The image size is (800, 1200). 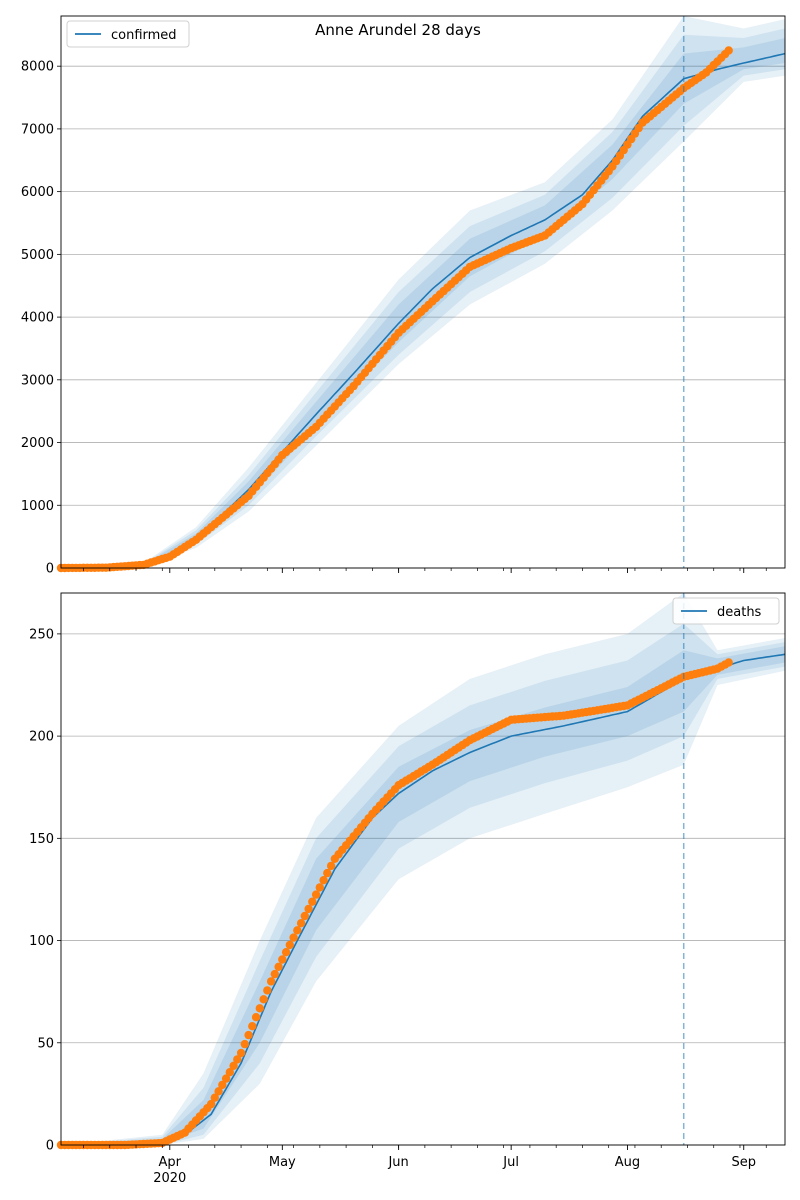 What do you see at coordinates (739, 612) in the screenshot?
I see `legend-label: deaths` at bounding box center [739, 612].